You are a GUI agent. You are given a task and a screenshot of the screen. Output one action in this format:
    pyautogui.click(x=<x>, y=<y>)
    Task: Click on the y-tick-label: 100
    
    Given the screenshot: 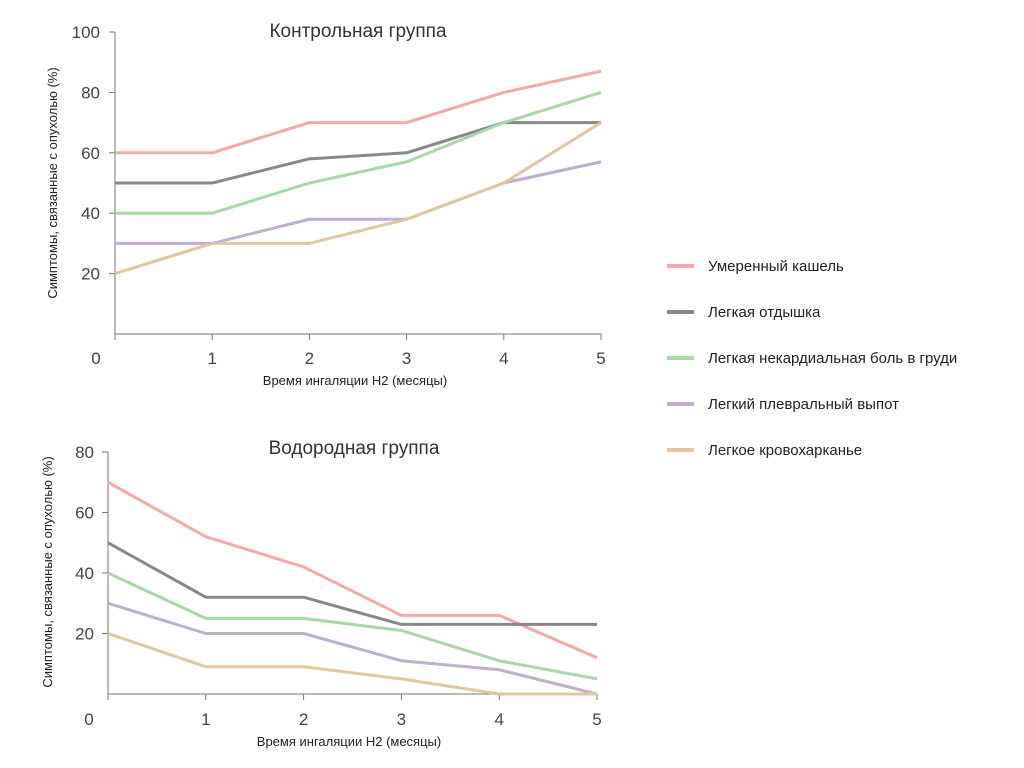 What is the action you would take?
    pyautogui.click(x=86, y=32)
    